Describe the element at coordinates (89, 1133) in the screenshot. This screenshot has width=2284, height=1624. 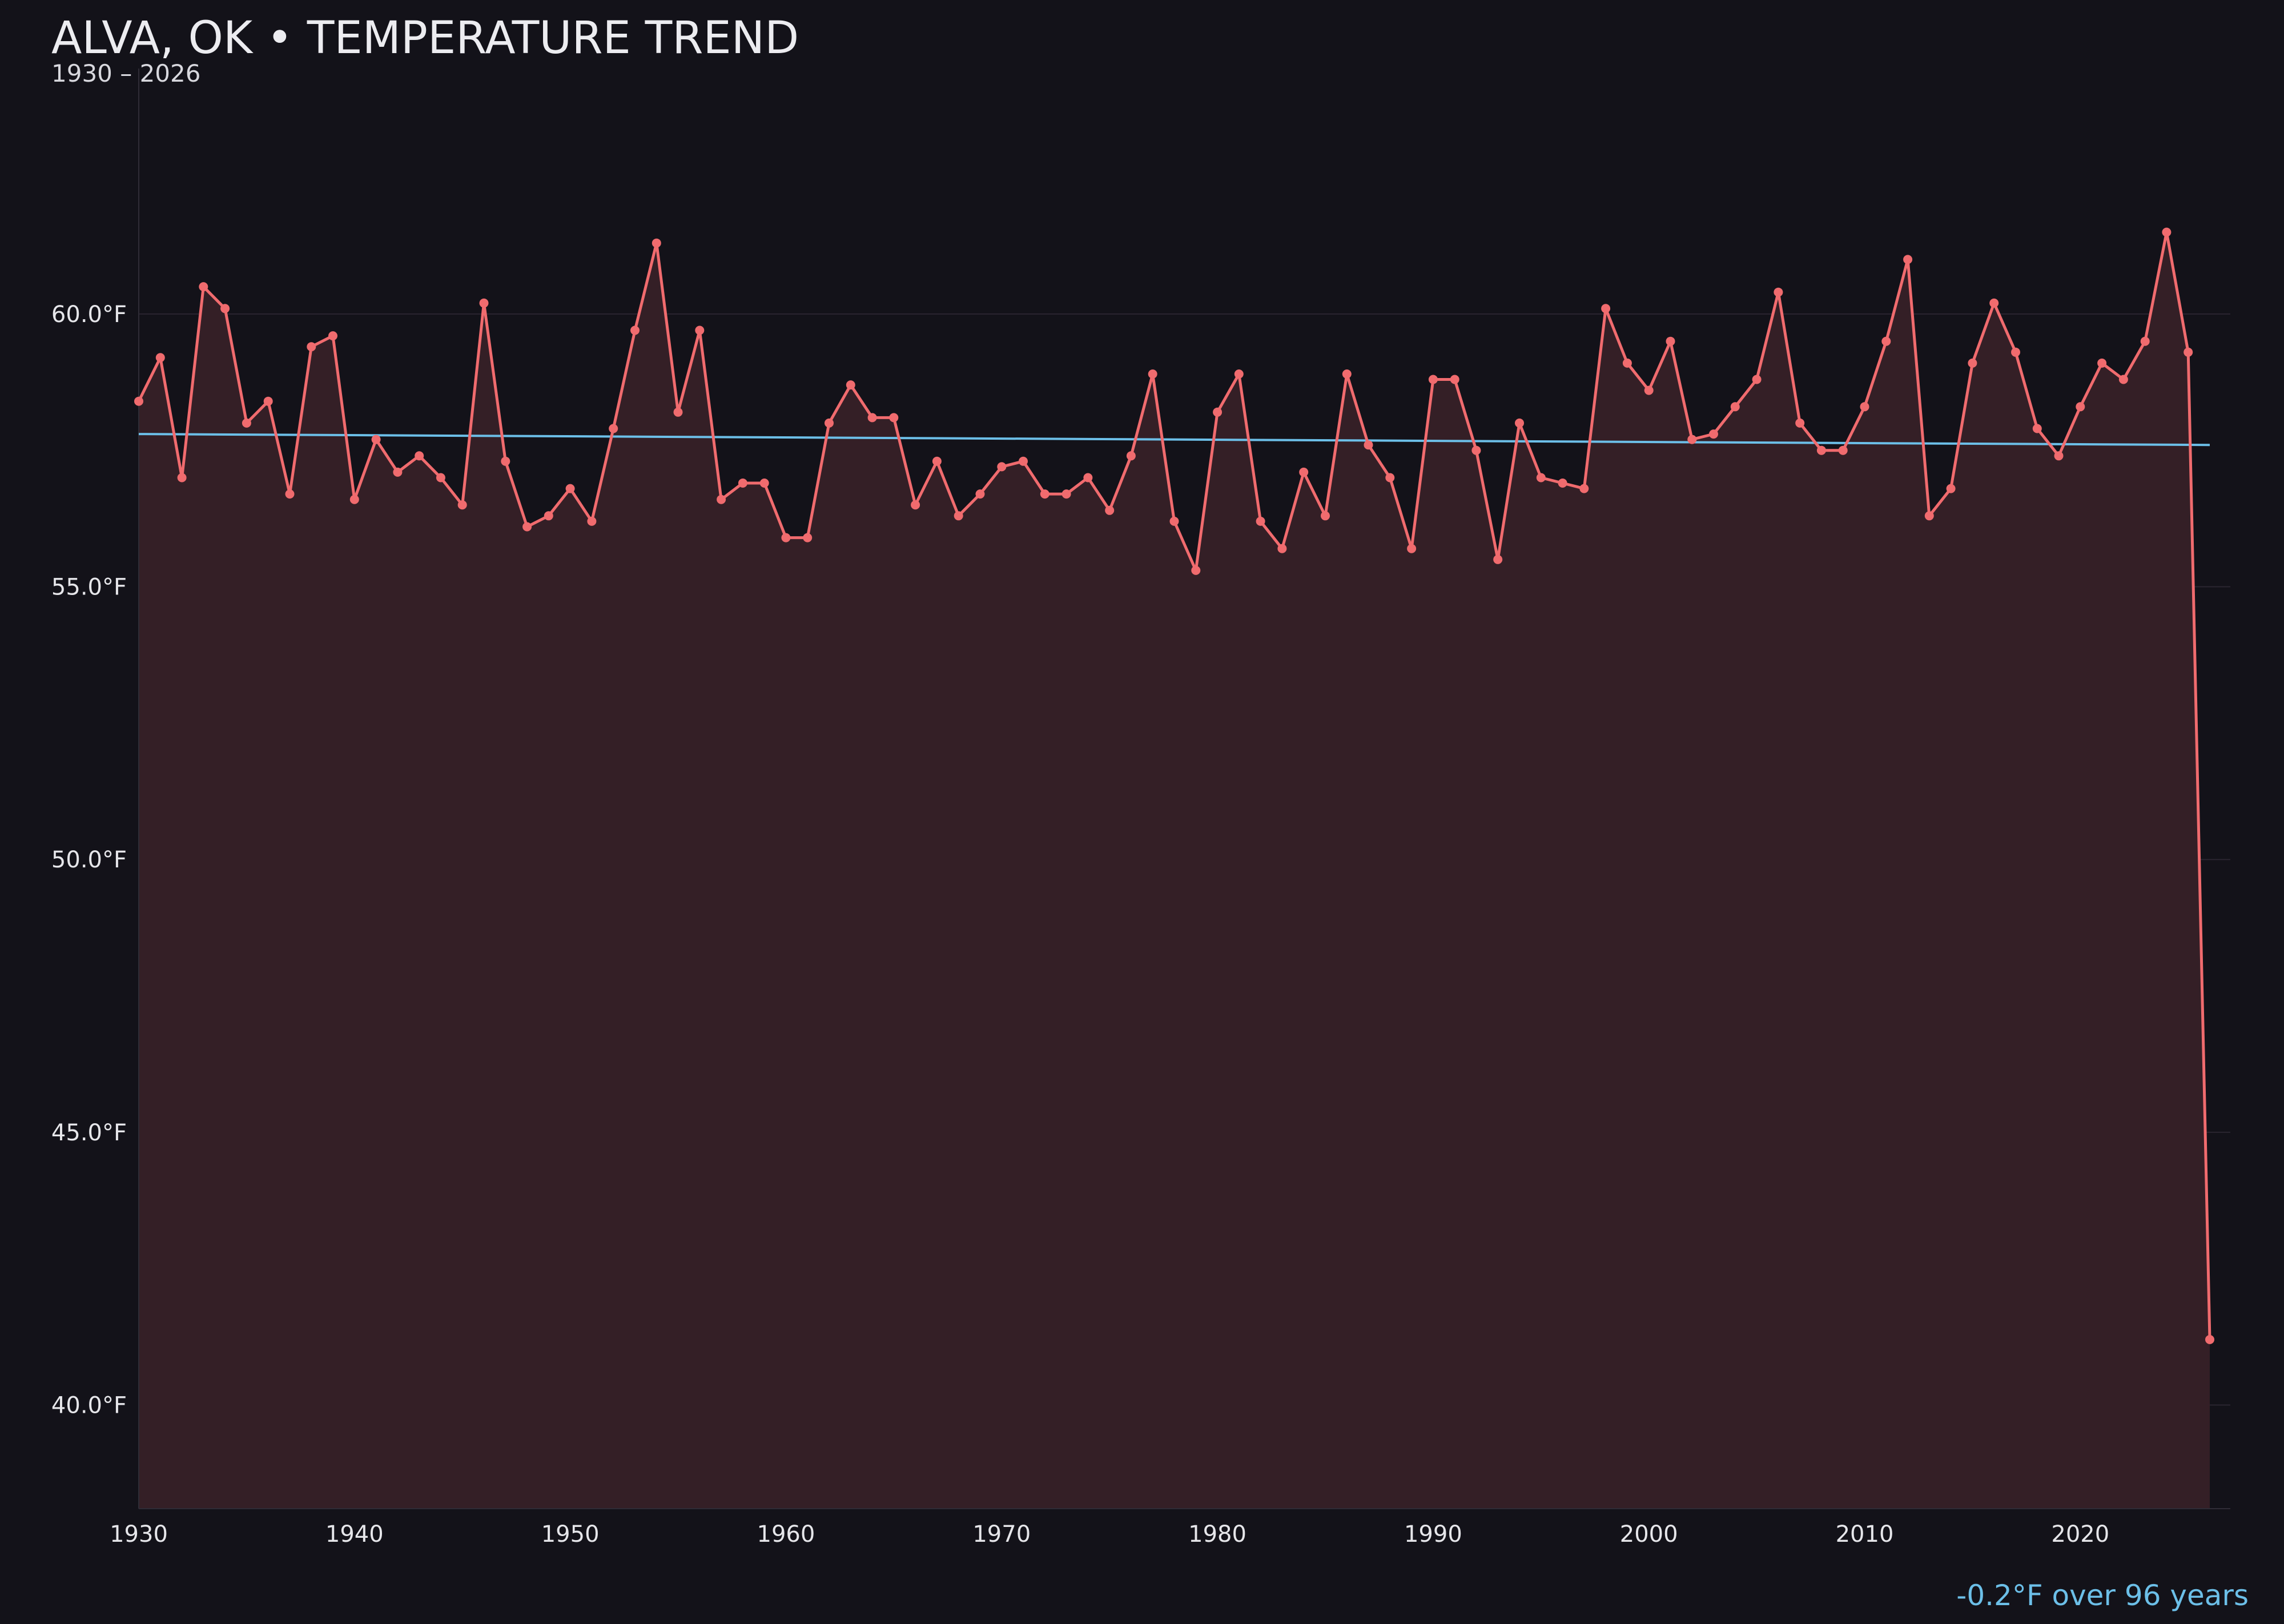
I see `y-tick-label: 45.0°F` at that location.